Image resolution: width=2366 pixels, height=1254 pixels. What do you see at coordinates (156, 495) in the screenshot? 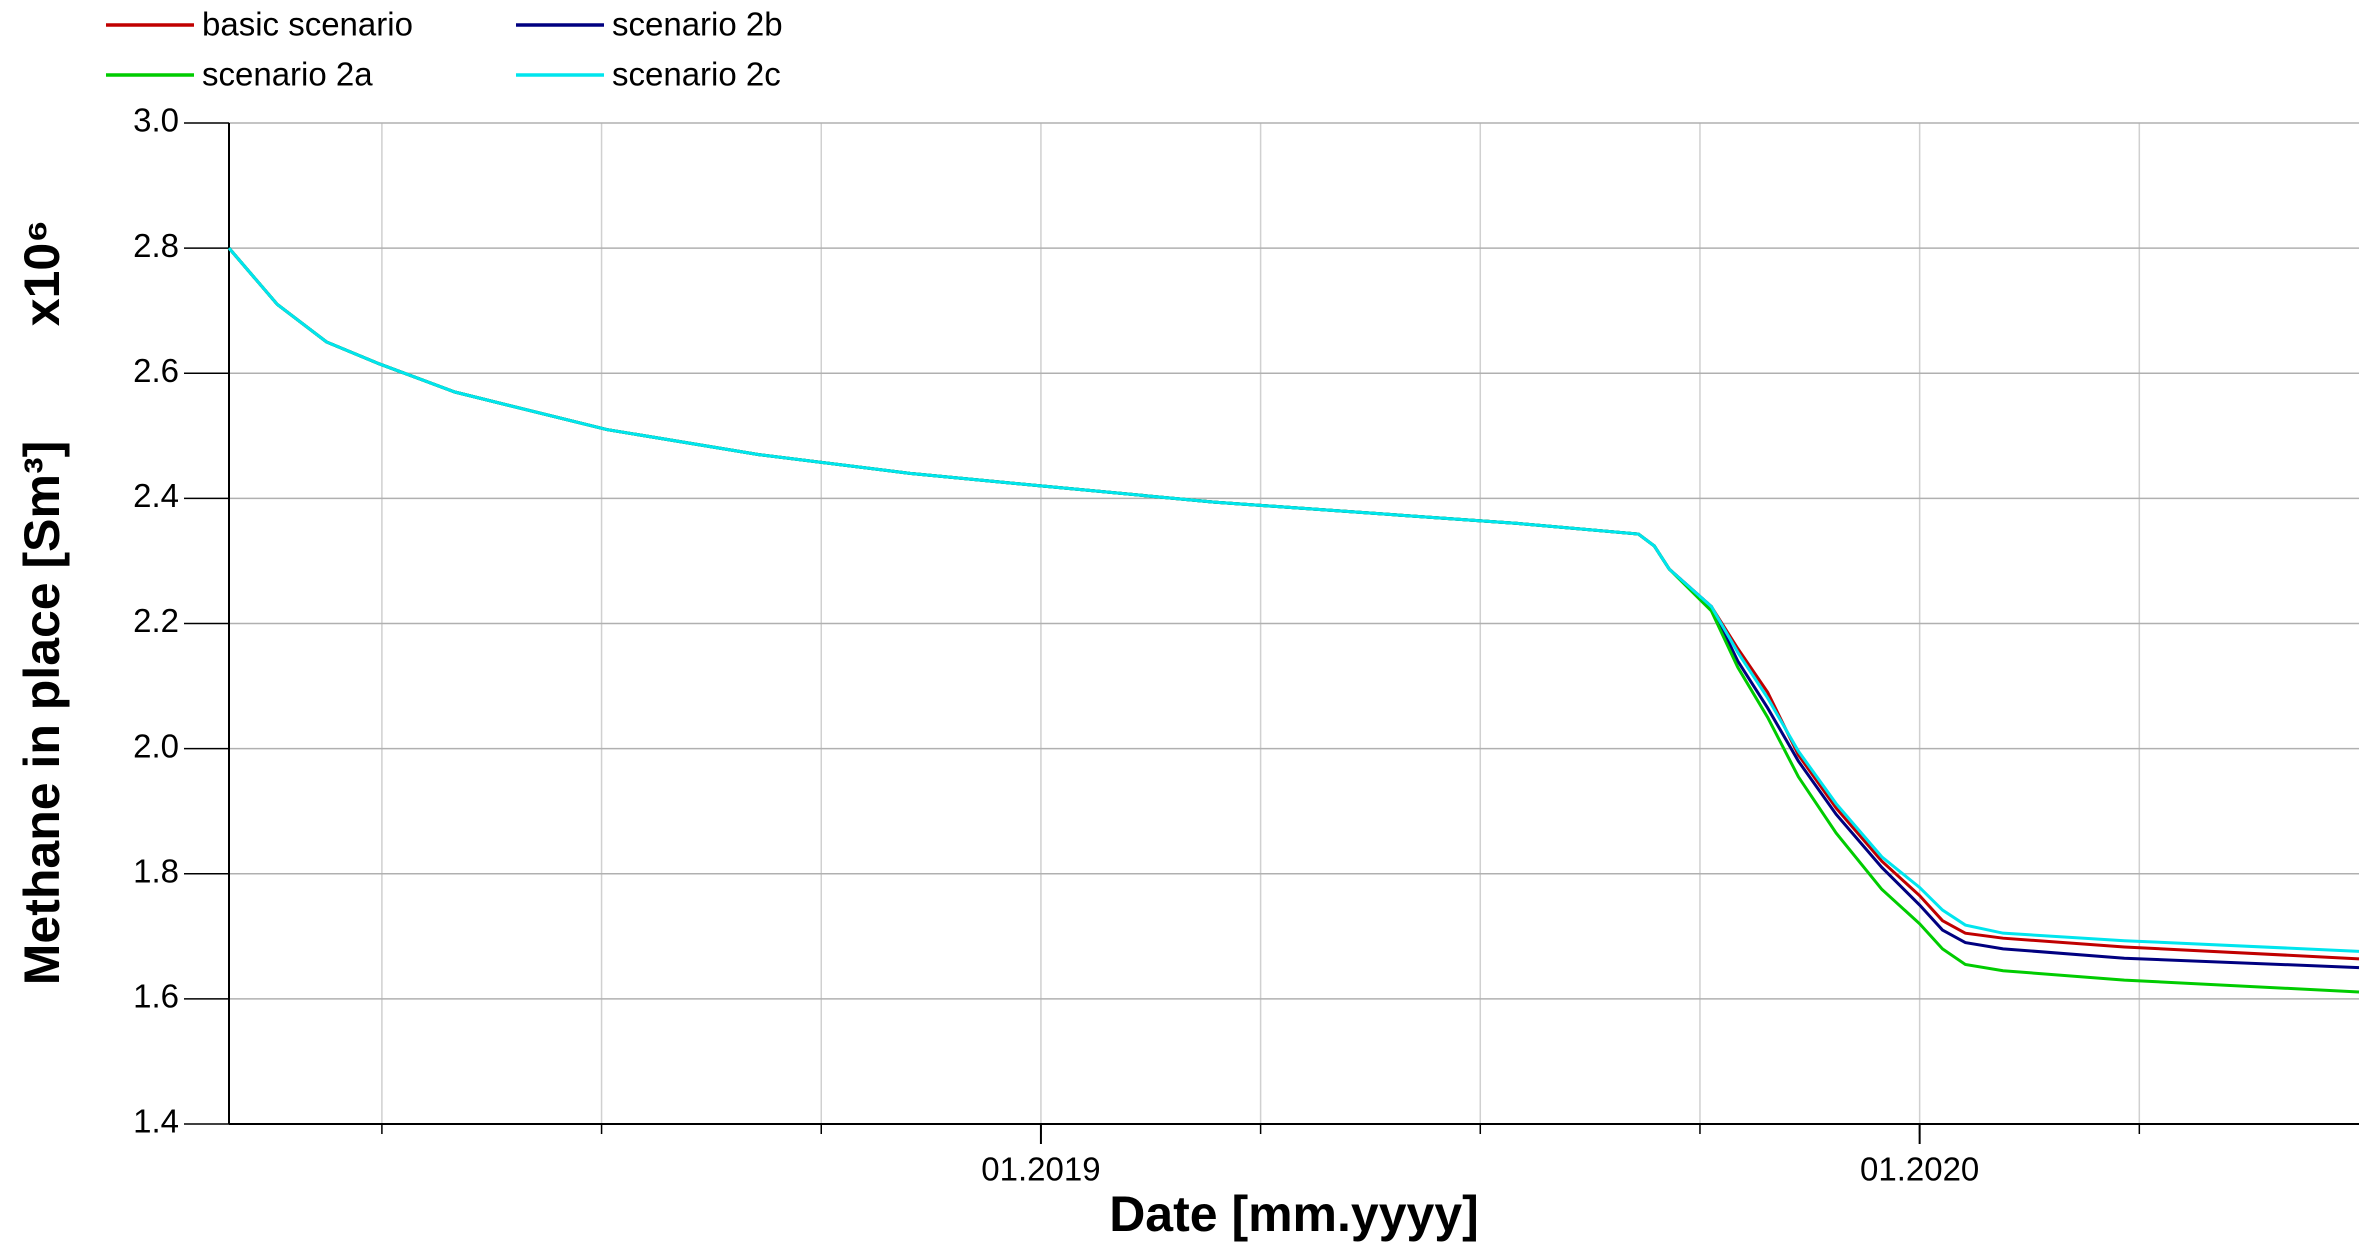
I see `y-tick-label: 2.4` at bounding box center [156, 495].